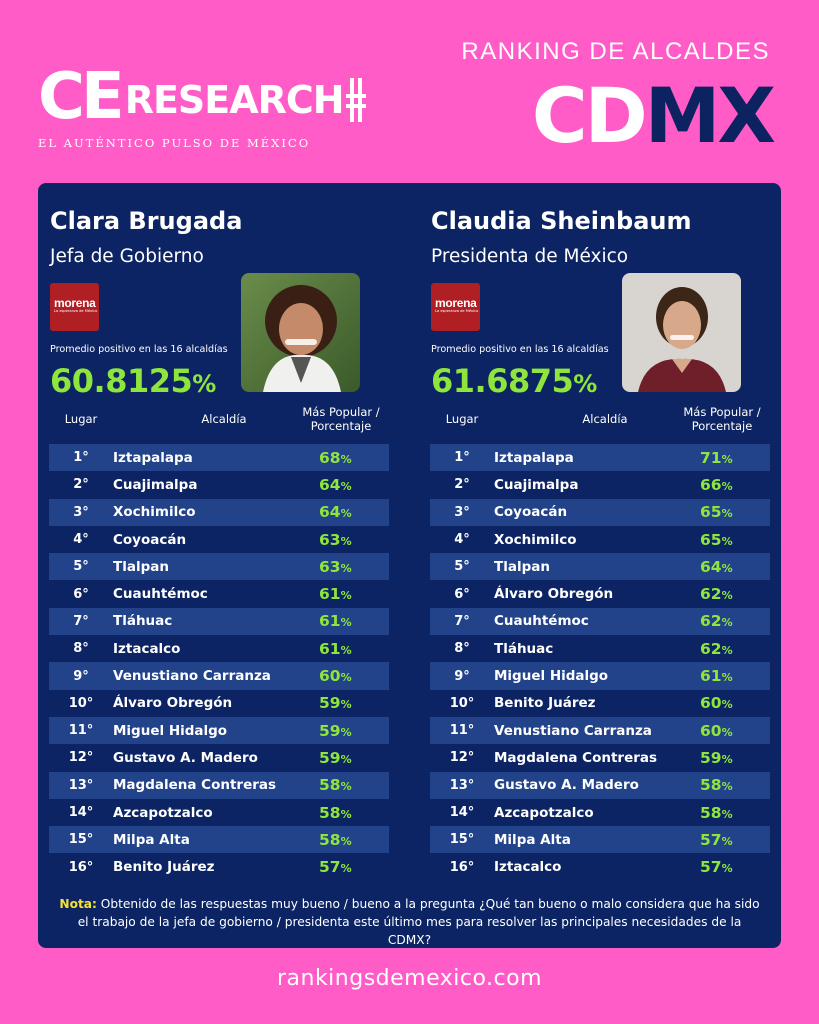 This screenshot has width=819, height=1024. Describe the element at coordinates (354, 512) in the screenshot. I see `percentage-value: 64%` at that location.